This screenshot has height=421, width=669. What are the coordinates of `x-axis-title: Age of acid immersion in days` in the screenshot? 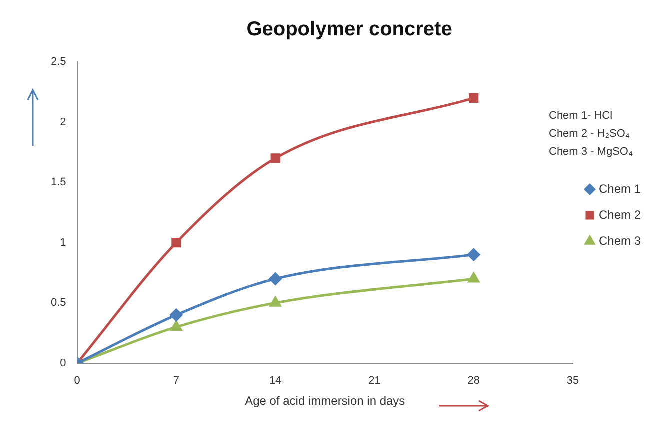 It's located at (325, 401).